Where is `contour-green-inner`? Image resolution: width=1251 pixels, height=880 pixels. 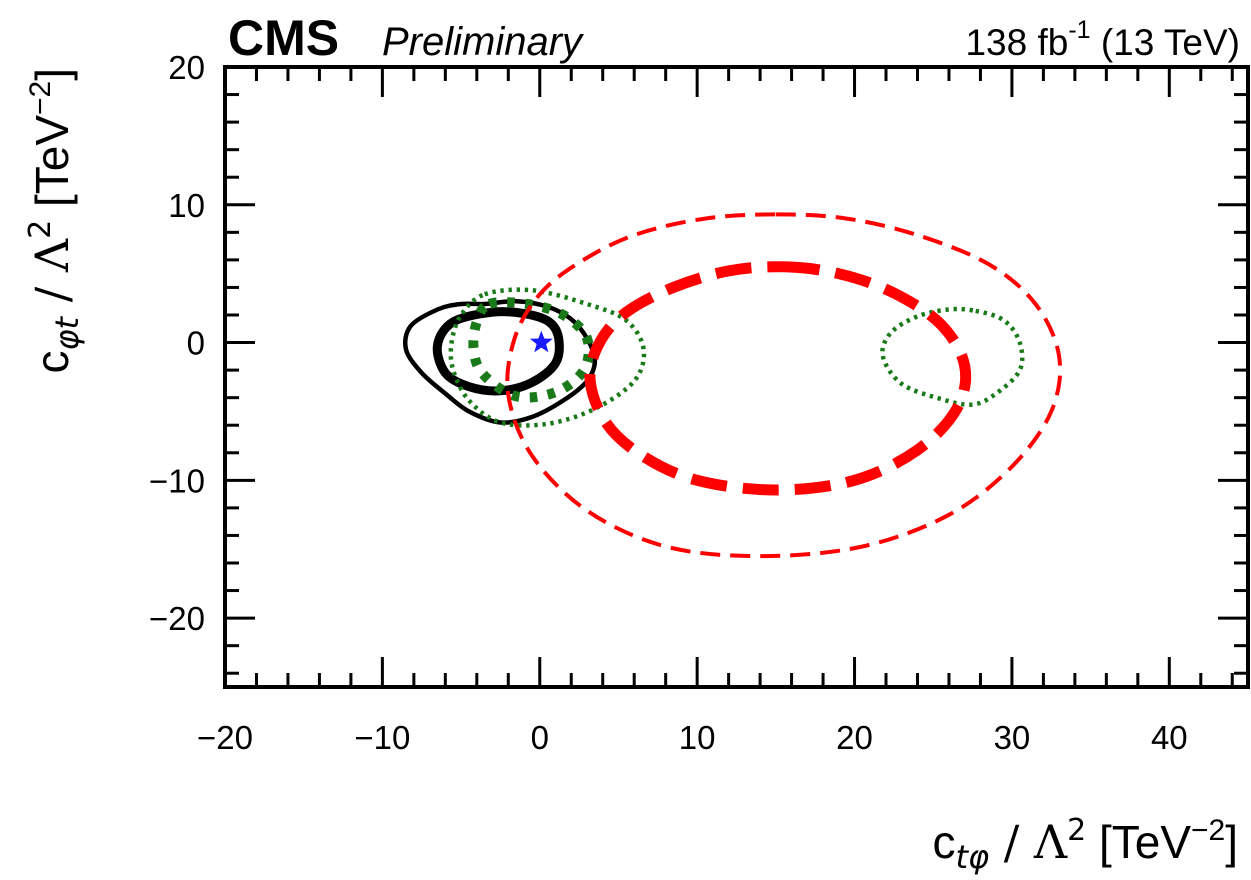
contour-green-inner is located at coordinates (531, 350).